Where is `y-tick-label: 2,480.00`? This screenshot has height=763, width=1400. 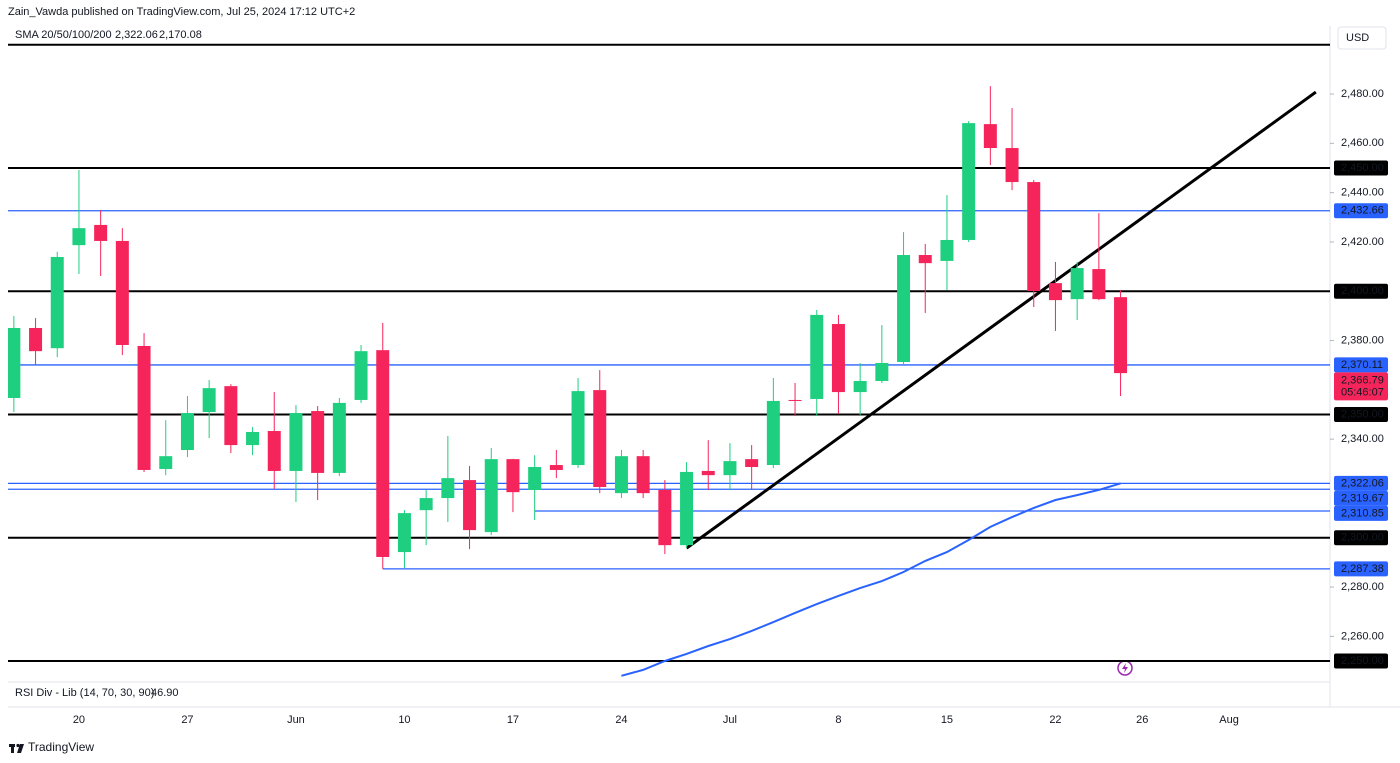
y-tick-label: 2,480.00 is located at coordinates (1362, 94).